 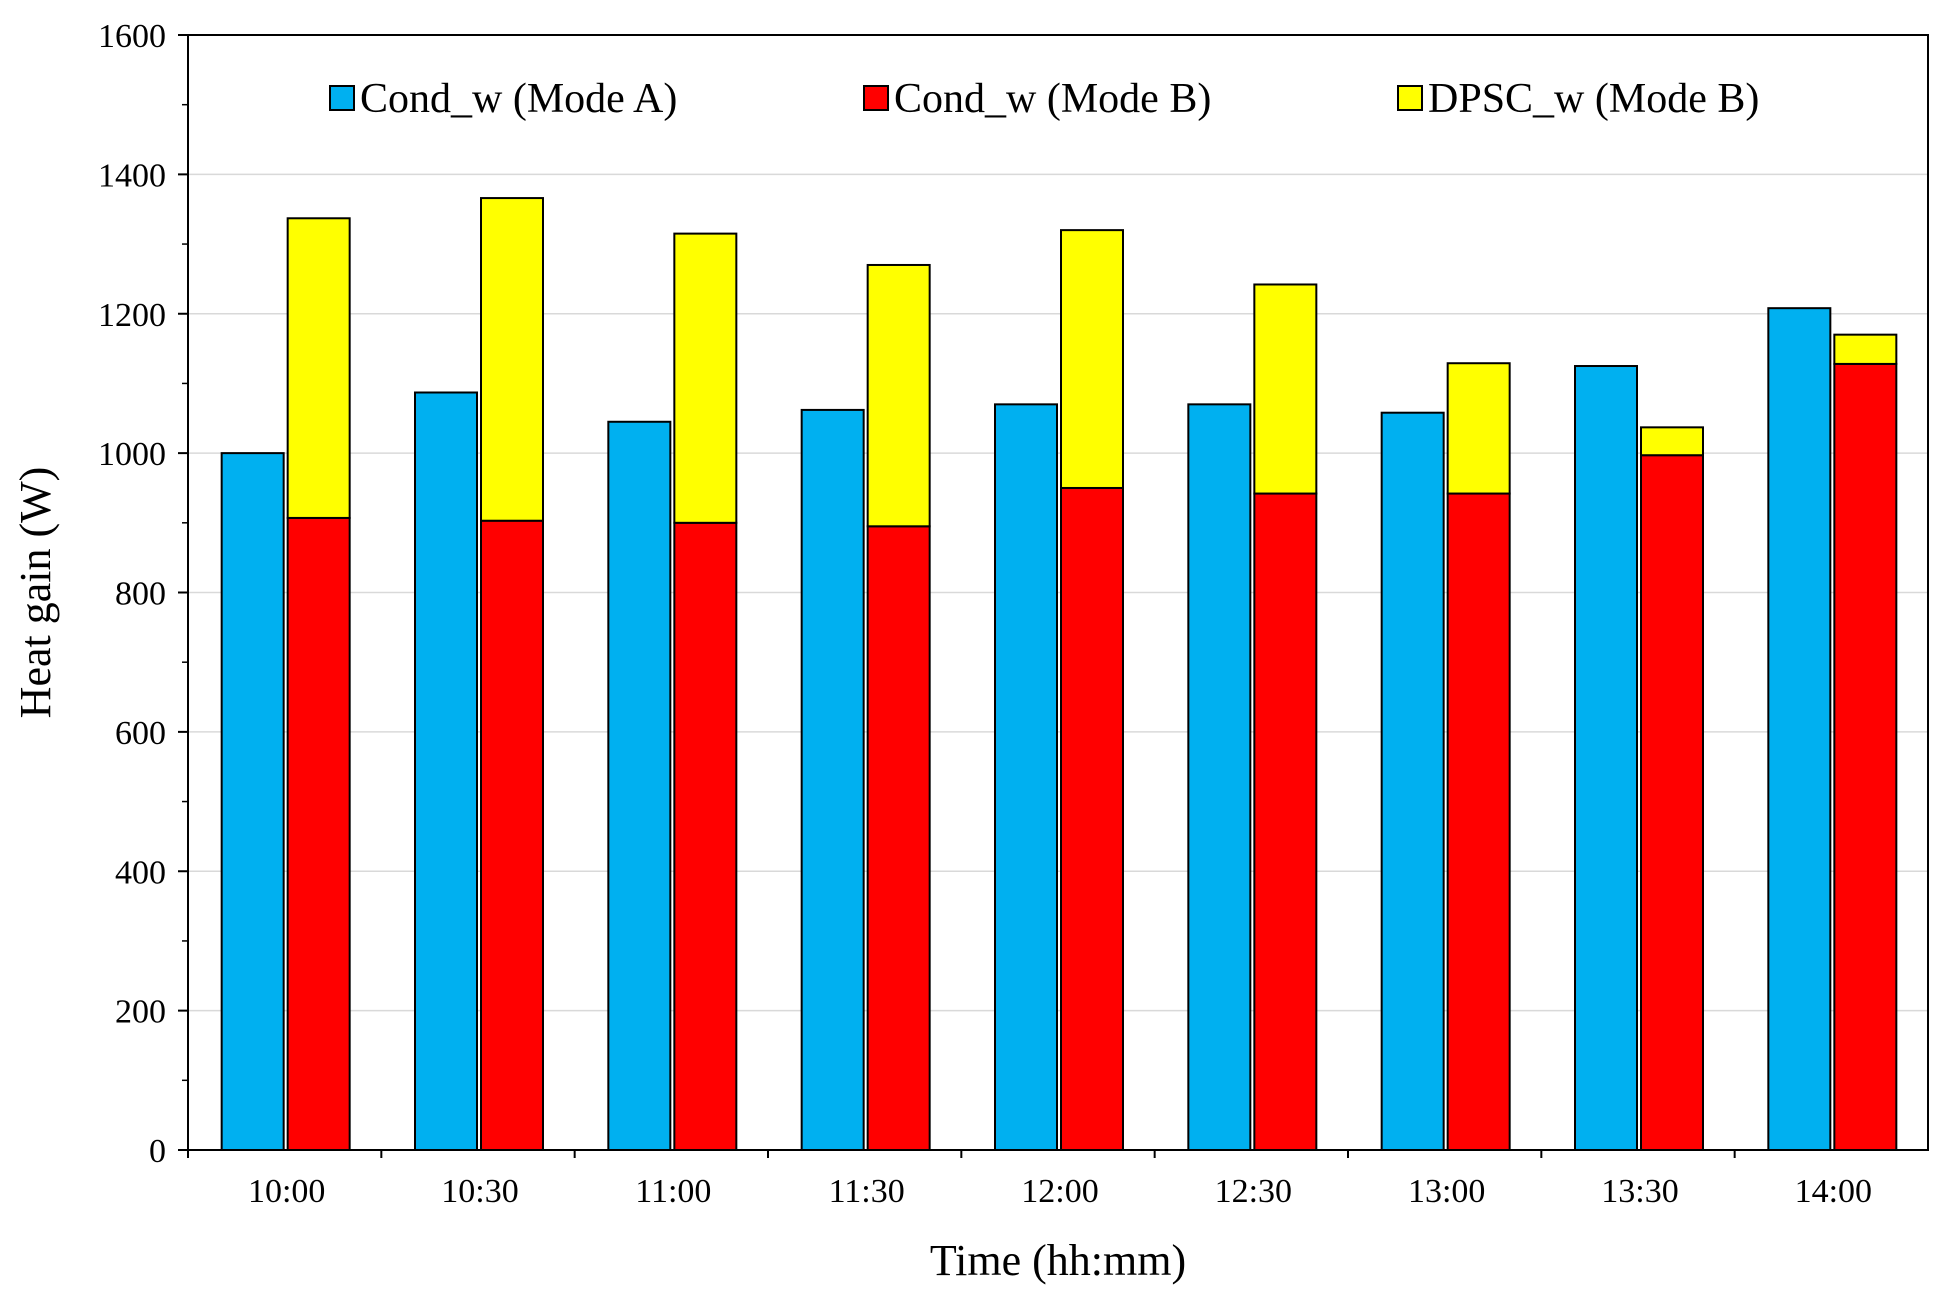 I want to click on x-tick-label: 11:00, so click(x=673, y=1191).